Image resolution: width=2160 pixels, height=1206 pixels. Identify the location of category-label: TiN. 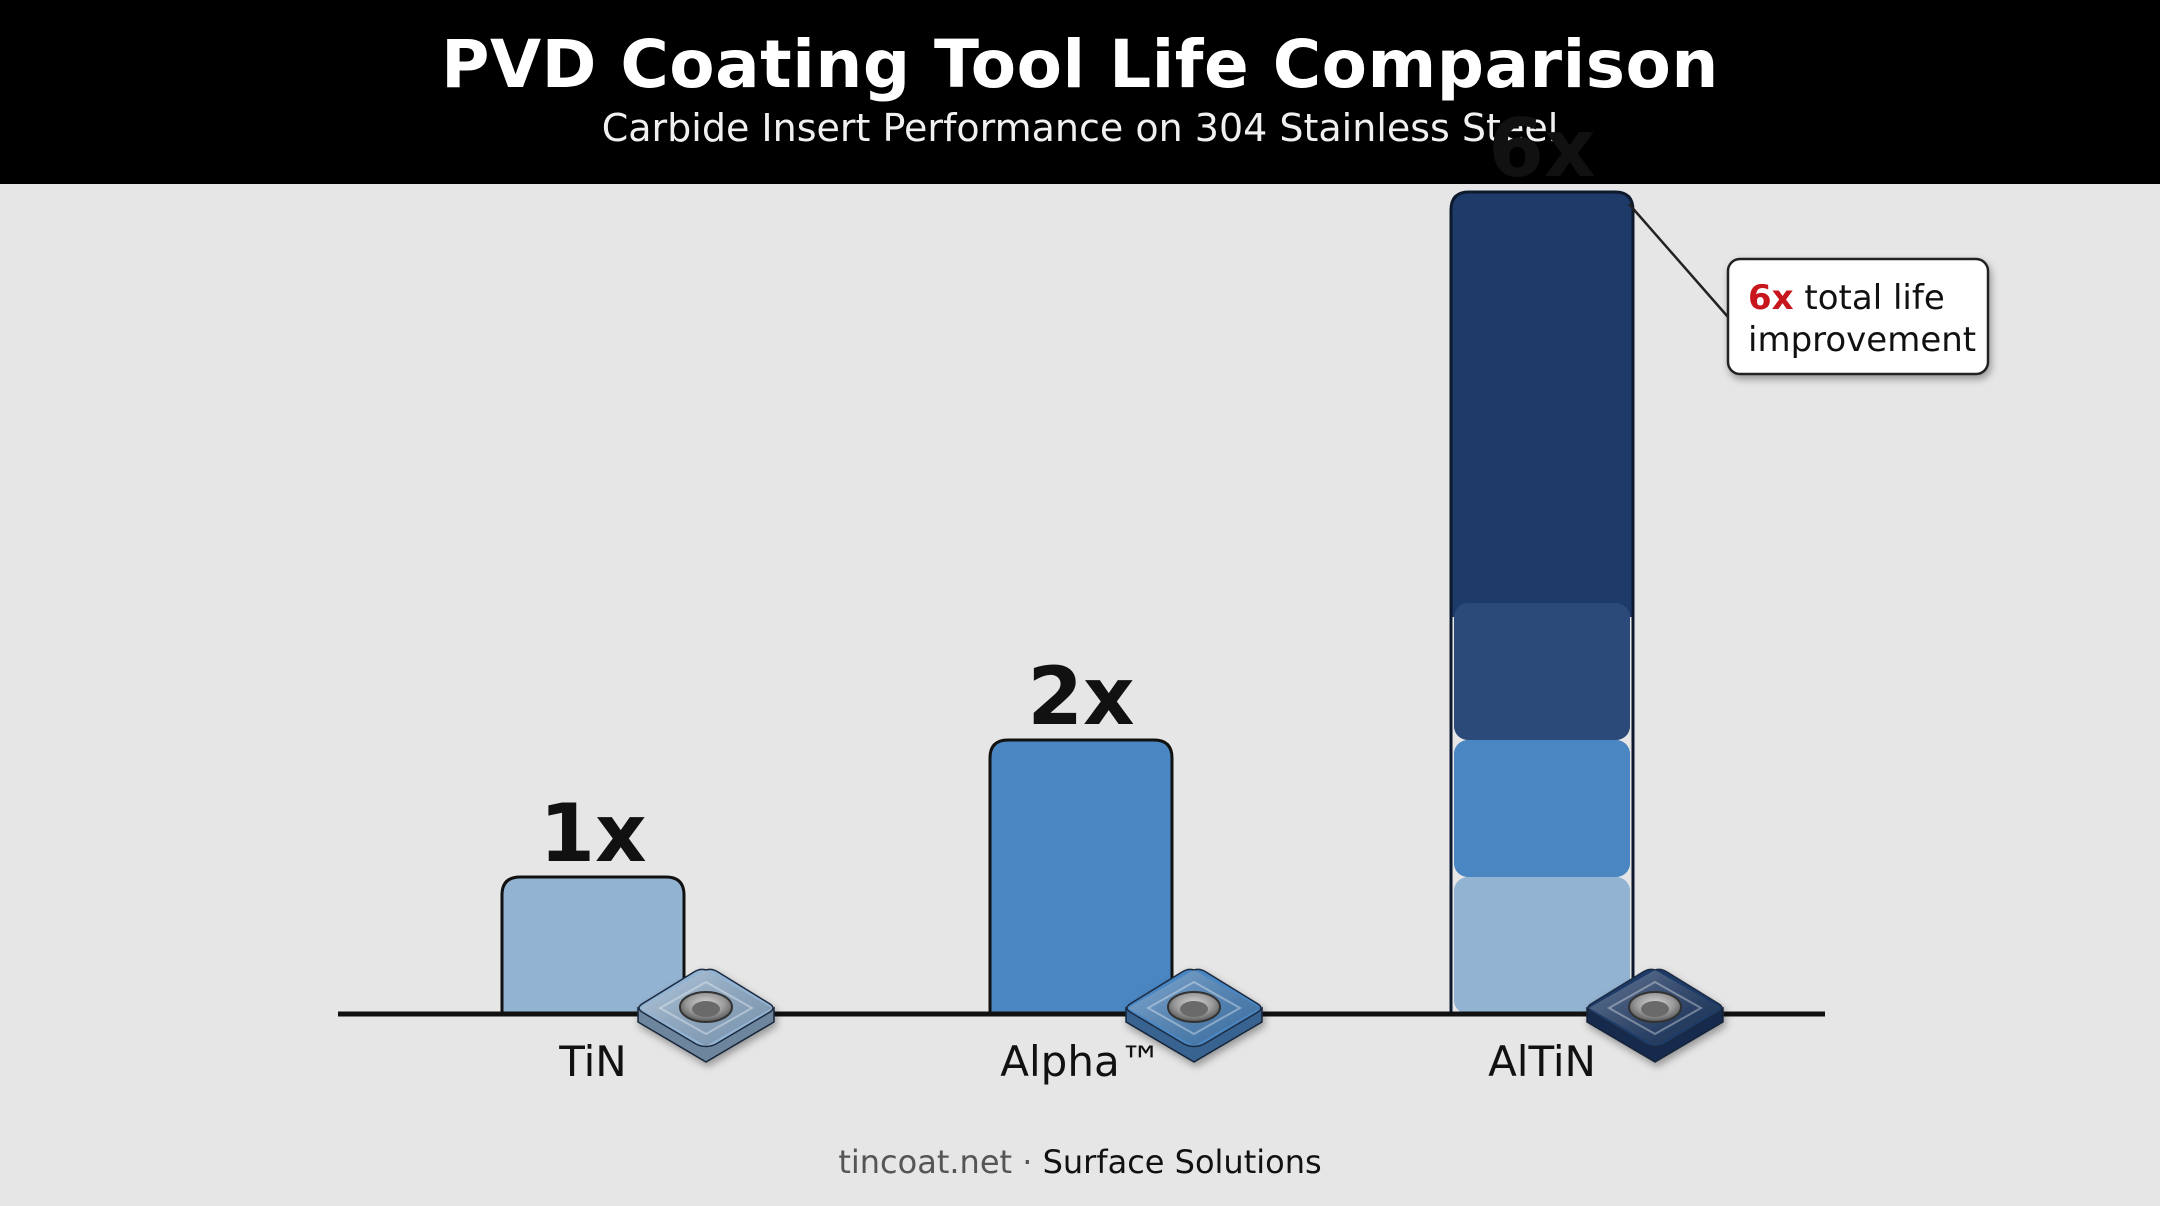
(592, 1061).